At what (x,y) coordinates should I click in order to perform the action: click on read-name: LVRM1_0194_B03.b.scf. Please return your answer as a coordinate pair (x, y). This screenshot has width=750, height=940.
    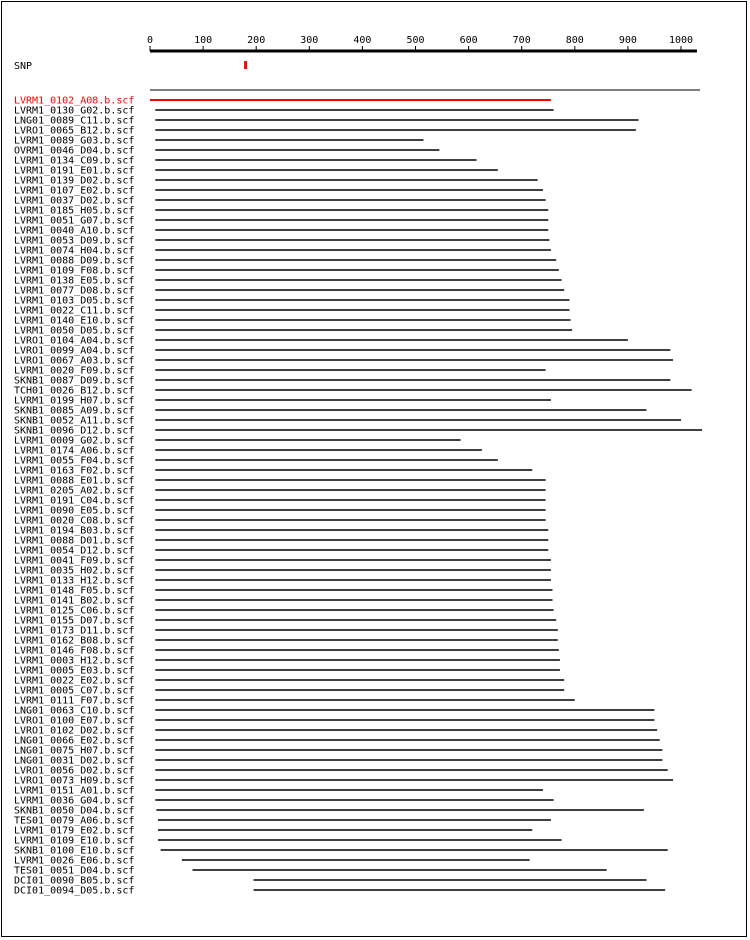
    Looking at the image, I should click on (74, 531).